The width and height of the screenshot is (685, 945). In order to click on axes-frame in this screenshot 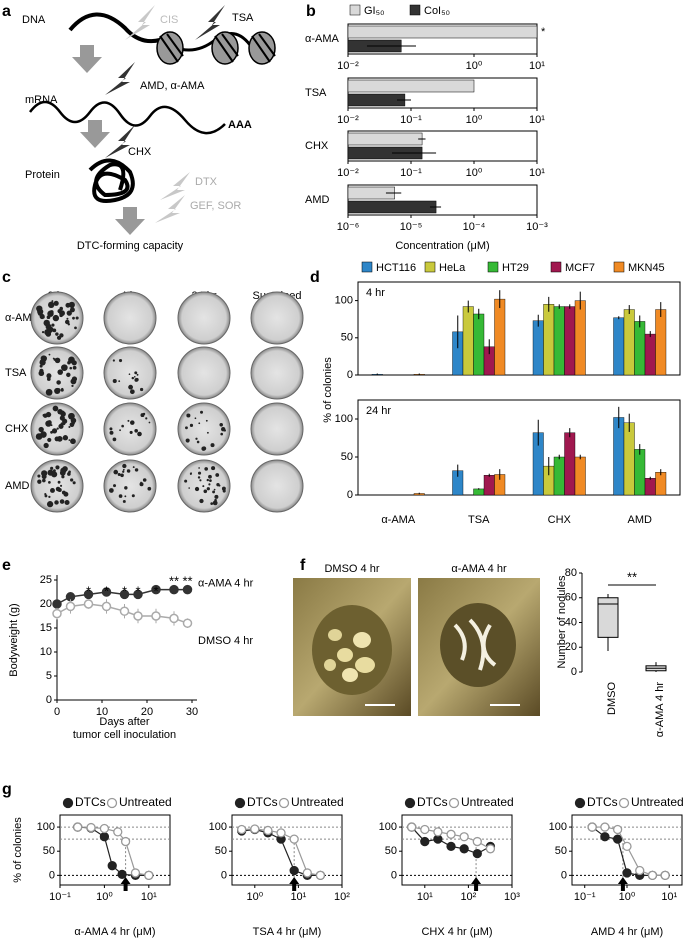, I will do `click(115, 850)`.